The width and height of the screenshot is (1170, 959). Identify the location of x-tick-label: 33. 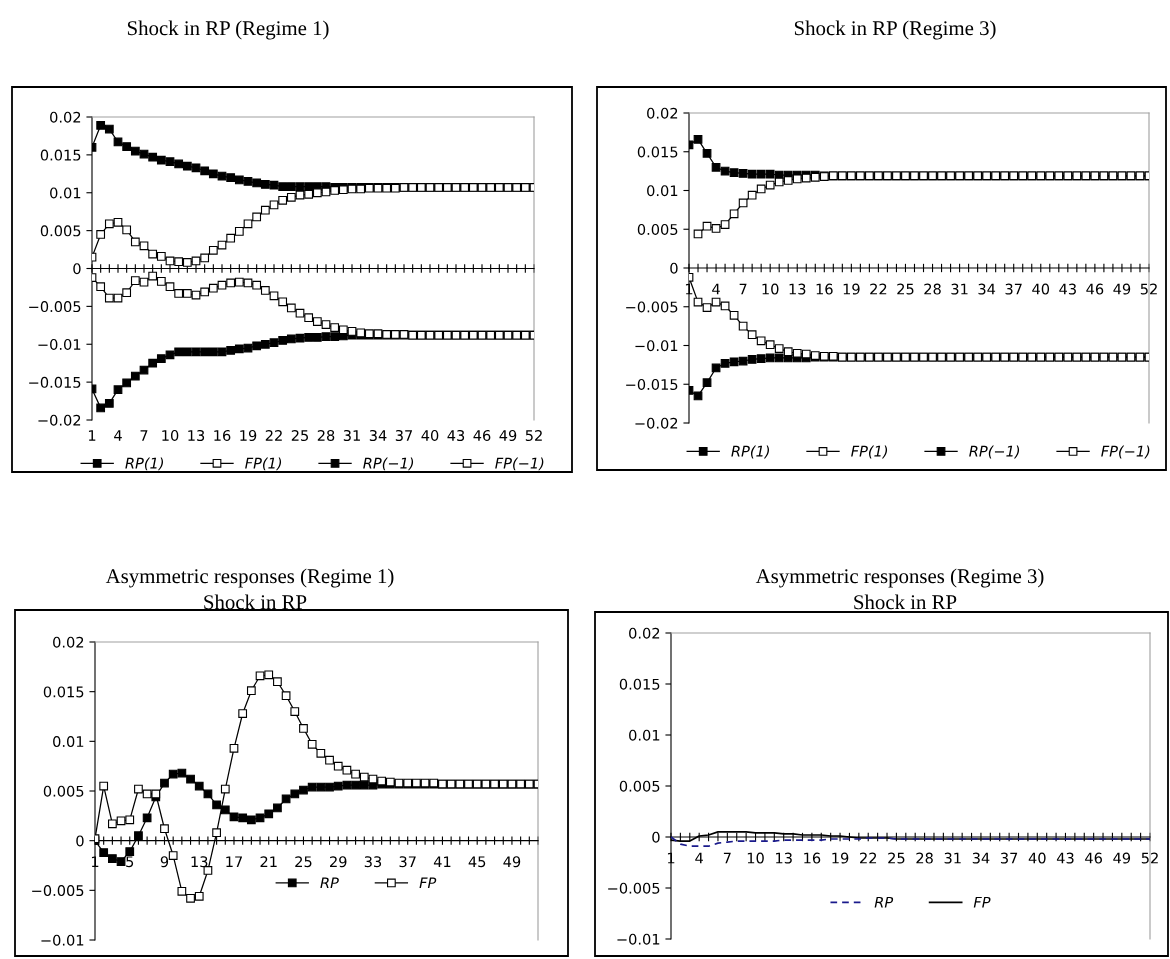
(373, 862).